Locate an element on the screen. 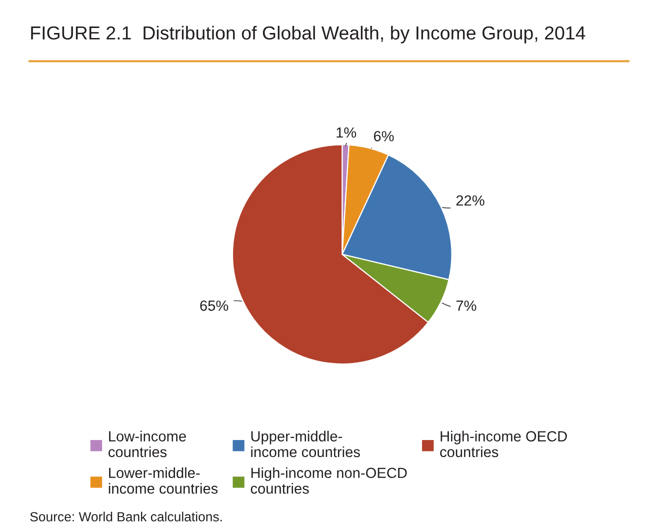  legend-label: Lower-middle- income countries is located at coordinates (163, 480).